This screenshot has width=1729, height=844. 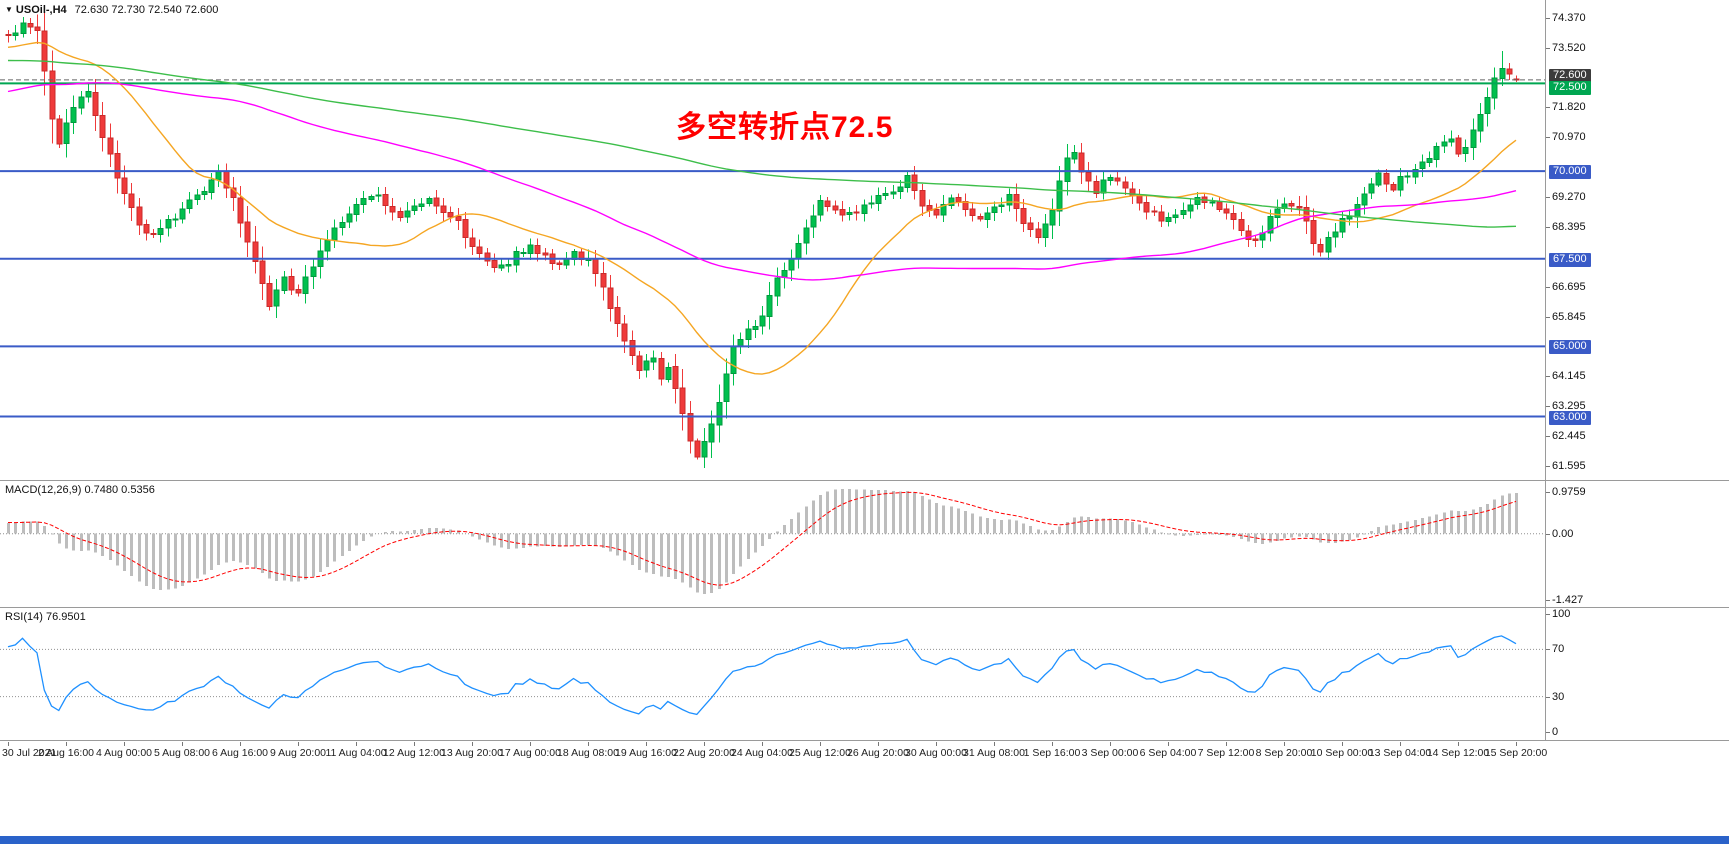 I want to click on time-label: 6 Sep 04:00, so click(x=1168, y=753).